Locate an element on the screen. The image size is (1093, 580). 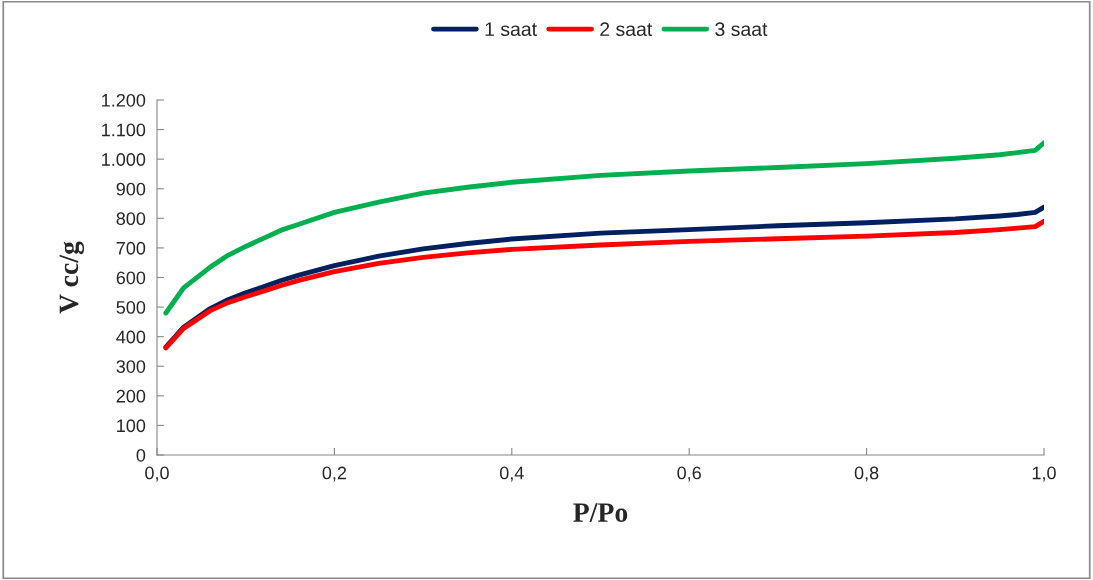
x-tick-label: 0,0 is located at coordinates (157, 474).